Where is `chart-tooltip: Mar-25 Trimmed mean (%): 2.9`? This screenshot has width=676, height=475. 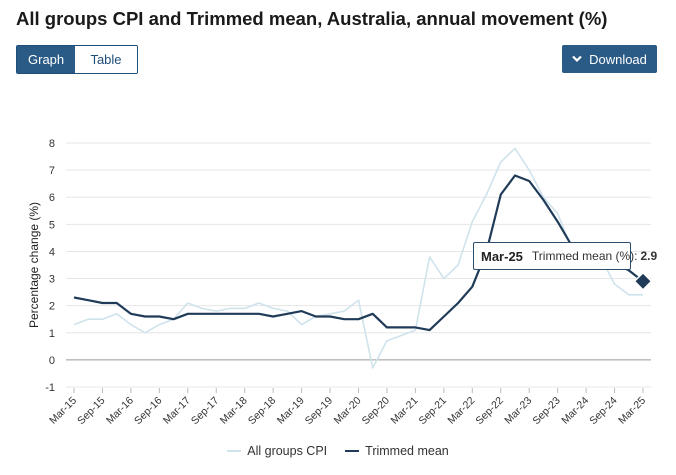
chart-tooltip: Mar-25 Trimmed mean (%): 2.9 is located at coordinates (565, 256).